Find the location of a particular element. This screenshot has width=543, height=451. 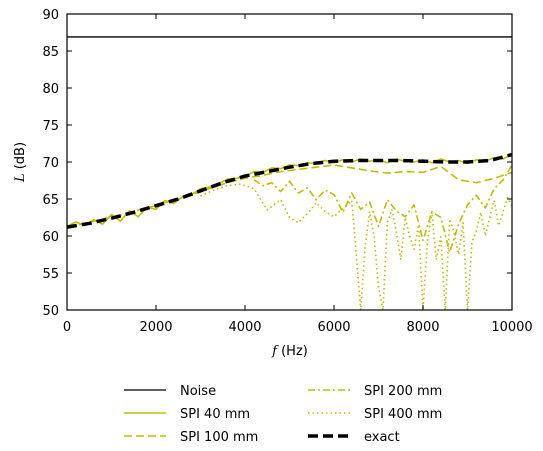

y-tick-label: 90 is located at coordinates (50, 15).